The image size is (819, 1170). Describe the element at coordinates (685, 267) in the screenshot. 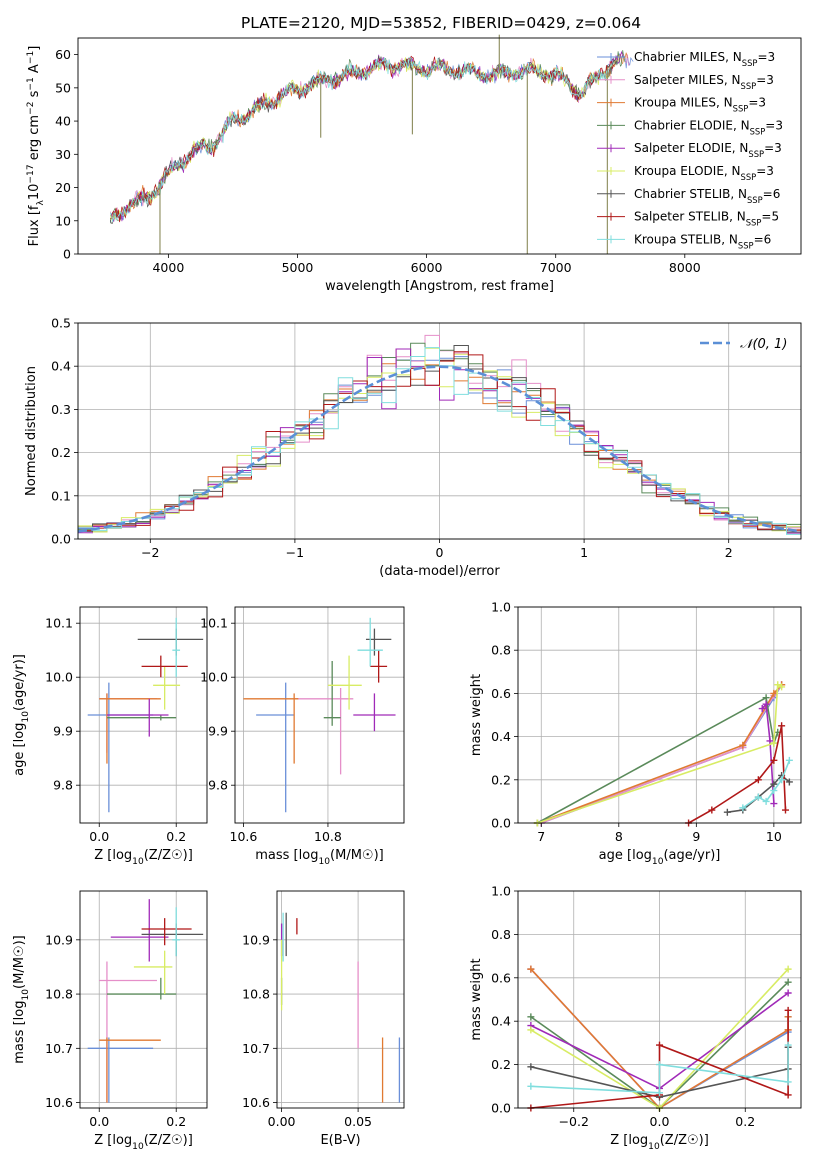

I see `x-tick-label: 8000` at that location.